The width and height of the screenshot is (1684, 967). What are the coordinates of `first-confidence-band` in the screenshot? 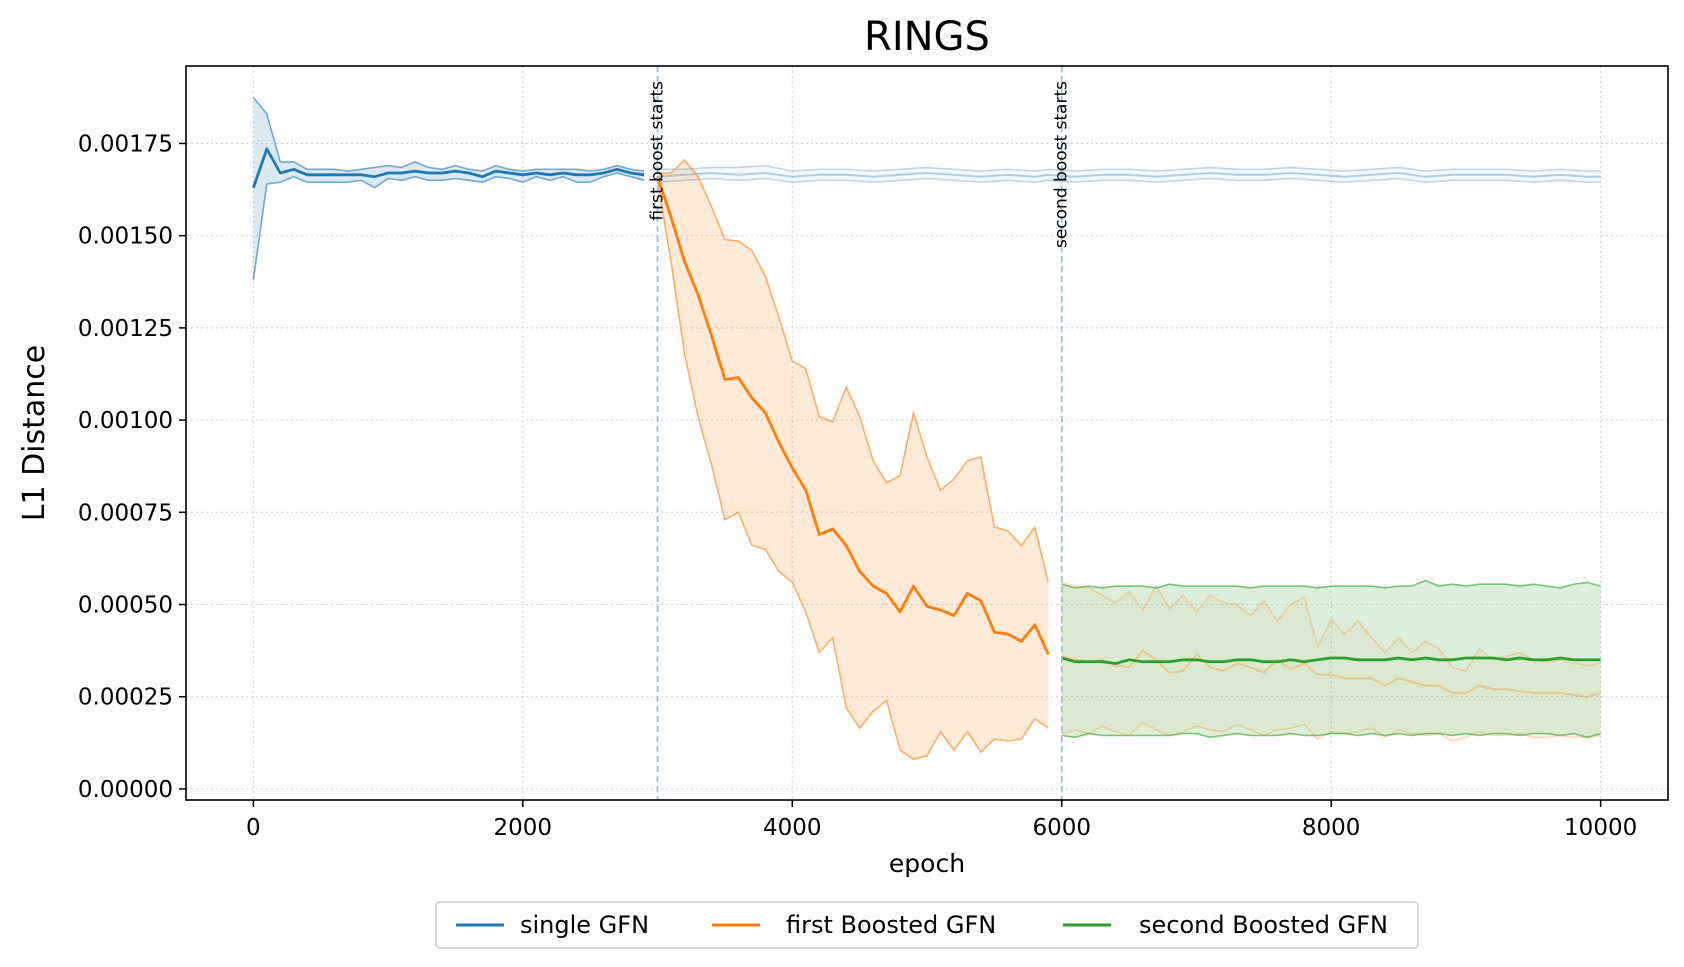 It's located at (853, 460).